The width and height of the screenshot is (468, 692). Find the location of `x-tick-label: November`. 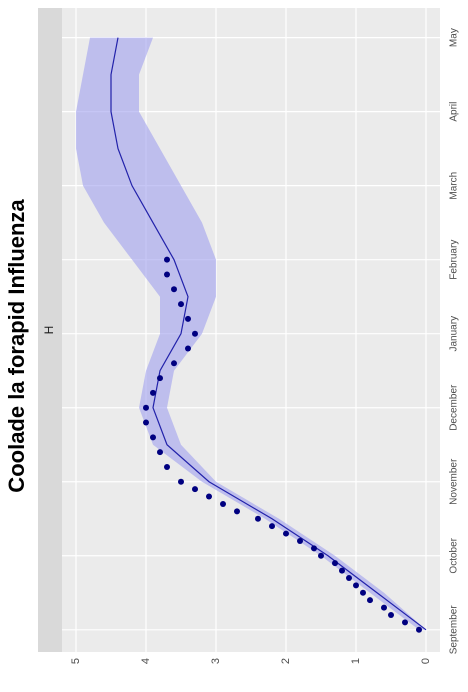

x-tick-label: November is located at coordinates (454, 481).